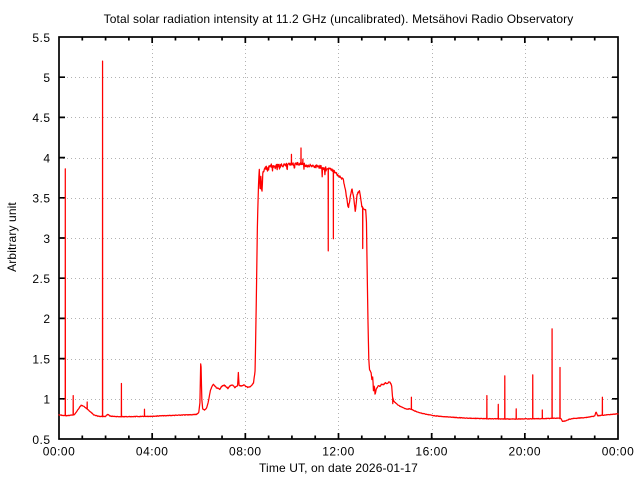 This screenshot has width=640, height=480. I want to click on svg-text: 3.5, so click(41, 199).